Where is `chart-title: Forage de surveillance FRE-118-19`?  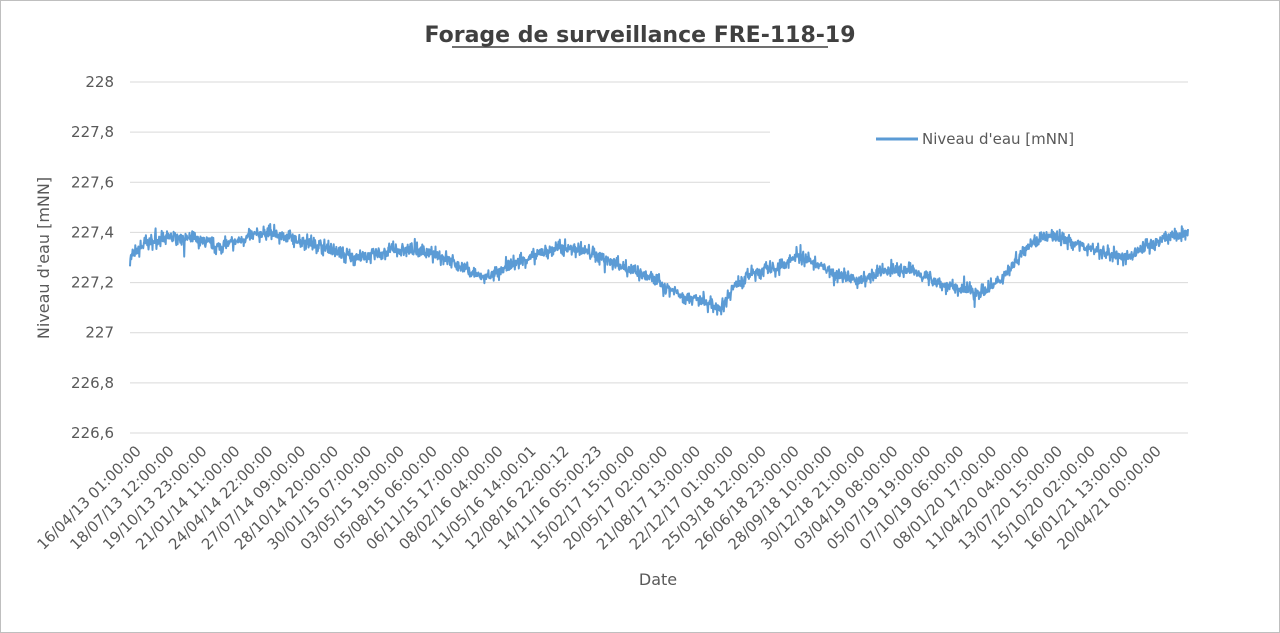
chart-title: Forage de surveillance FRE-118-19 is located at coordinates (639, 35).